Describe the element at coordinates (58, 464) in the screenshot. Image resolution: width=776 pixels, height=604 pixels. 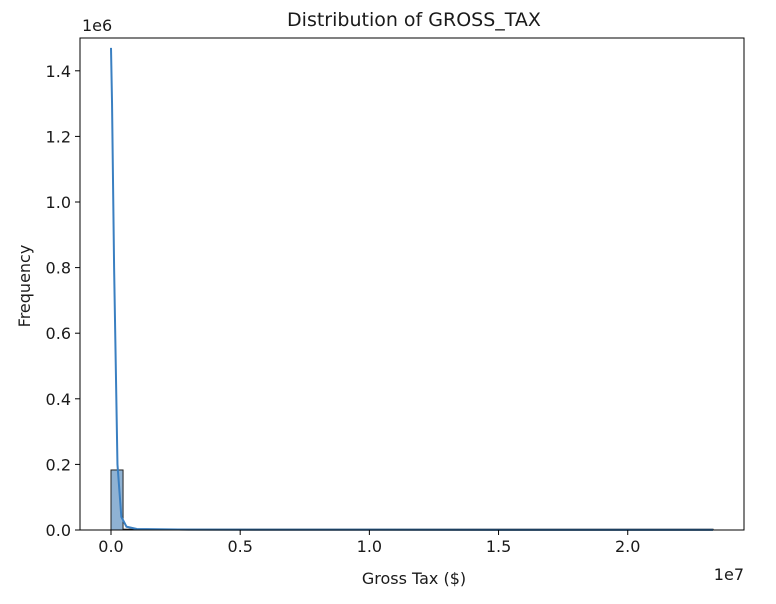
I see `y-tick-label-1: 0.2` at that location.